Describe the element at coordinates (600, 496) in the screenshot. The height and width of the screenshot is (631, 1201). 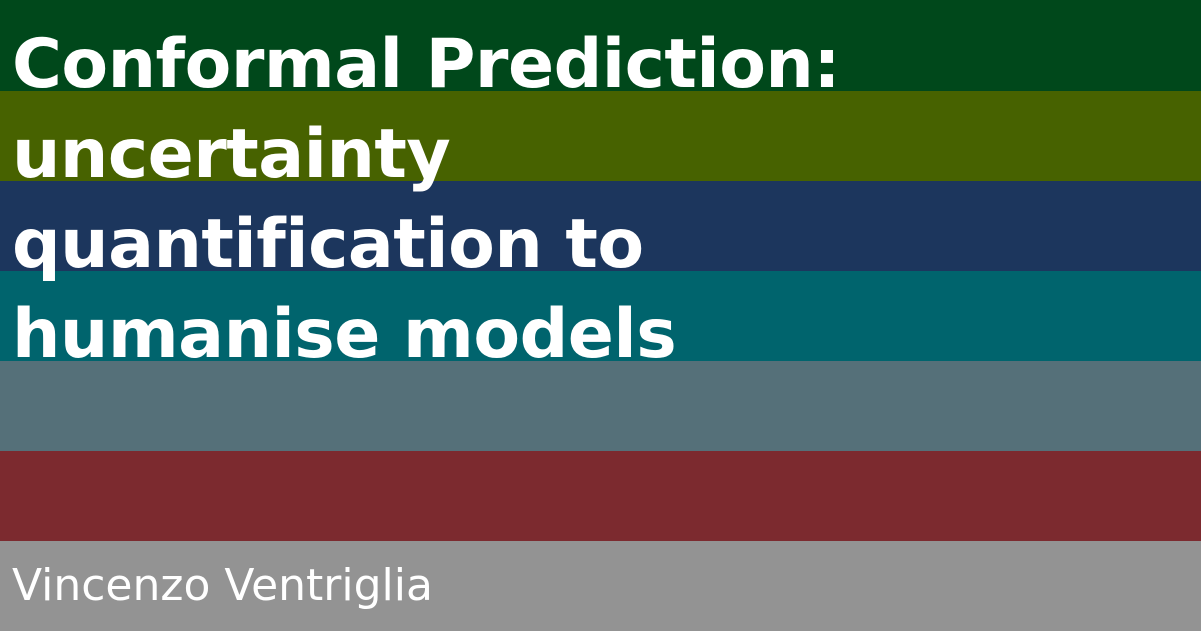
I see `stripe-burgundy` at that location.